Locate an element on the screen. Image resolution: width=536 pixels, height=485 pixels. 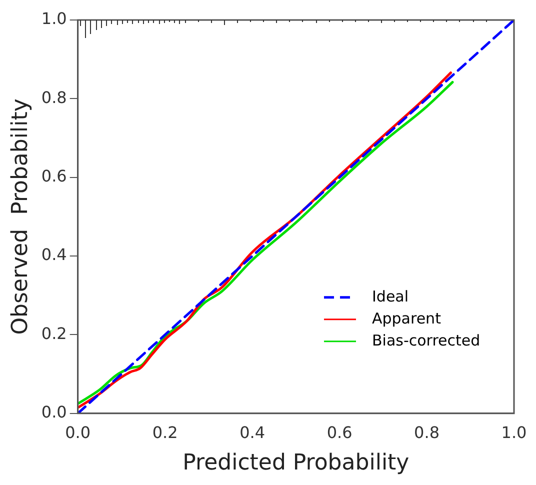
y-tick-label: 0.8 is located at coordinates (54, 97).